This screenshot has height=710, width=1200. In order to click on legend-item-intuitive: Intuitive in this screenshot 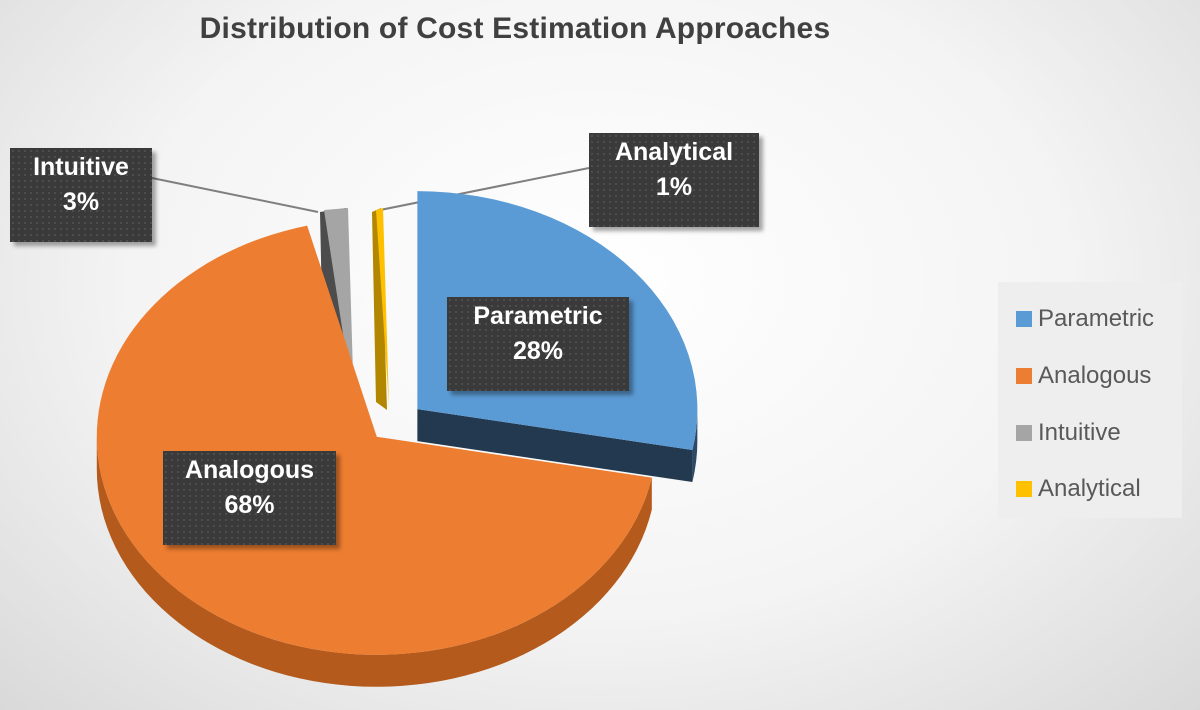, I will do `click(1068, 433)`.